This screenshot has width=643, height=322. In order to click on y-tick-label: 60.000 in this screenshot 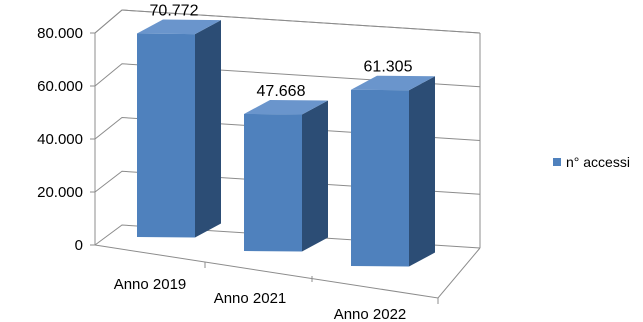, I will do `click(60, 86)`.